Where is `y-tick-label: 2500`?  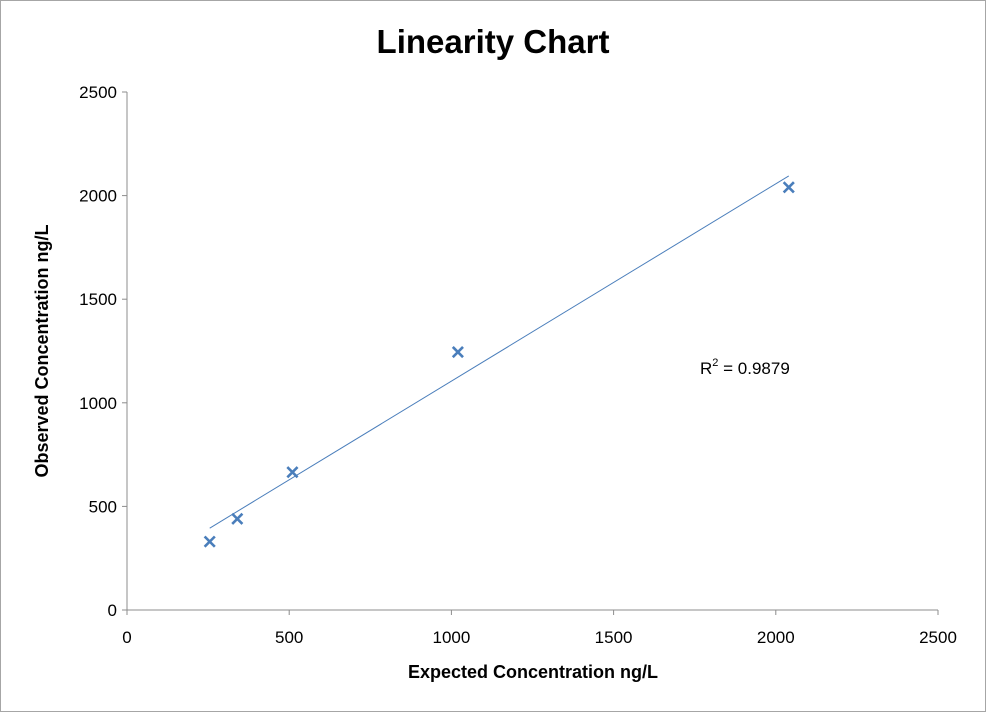
y-tick-label: 2500 is located at coordinates (98, 92).